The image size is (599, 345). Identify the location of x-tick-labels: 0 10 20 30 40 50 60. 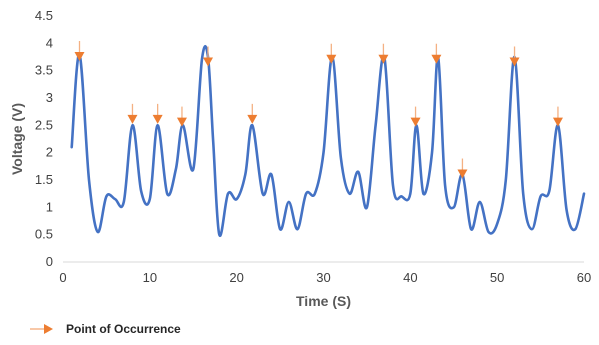
(325, 277).